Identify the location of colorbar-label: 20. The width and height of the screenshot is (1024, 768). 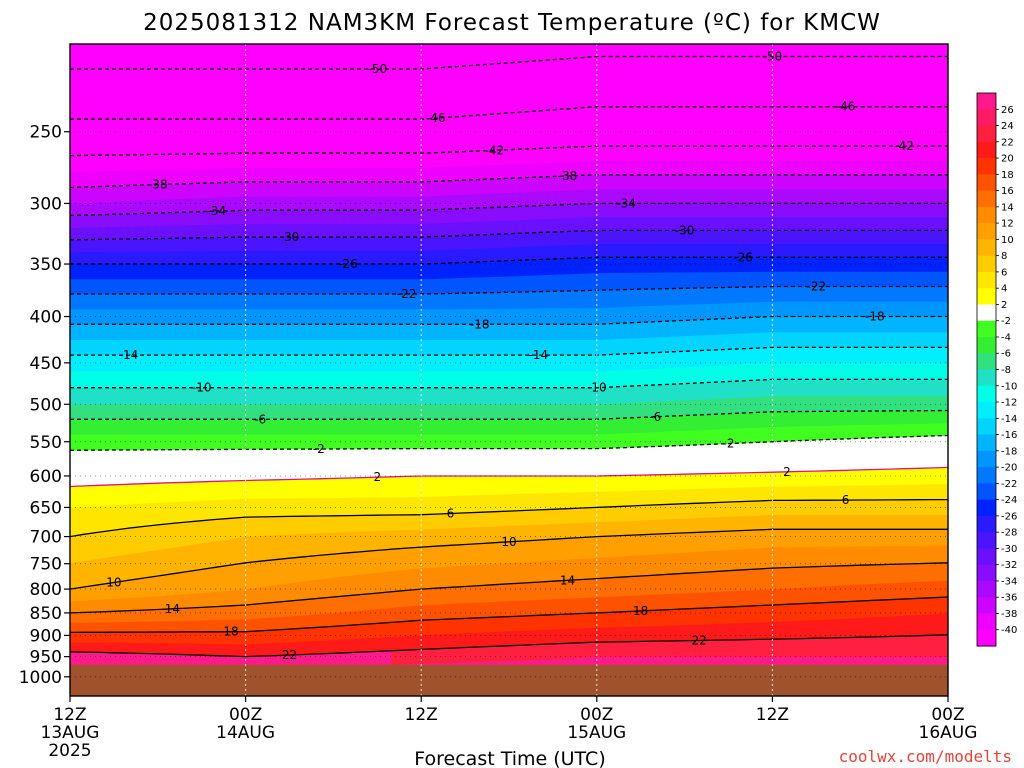
(1007, 159).